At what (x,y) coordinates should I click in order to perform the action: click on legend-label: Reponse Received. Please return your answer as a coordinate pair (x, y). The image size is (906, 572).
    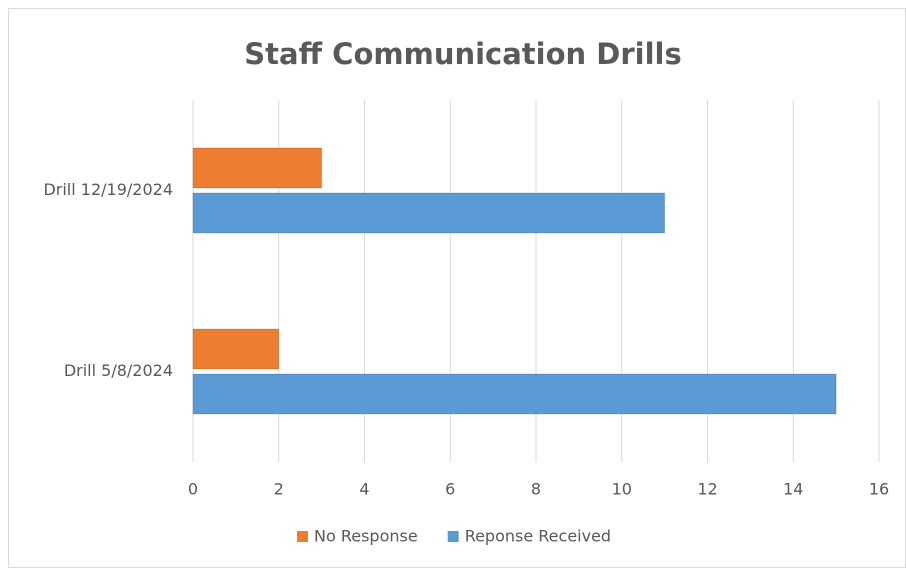
    Looking at the image, I should click on (538, 536).